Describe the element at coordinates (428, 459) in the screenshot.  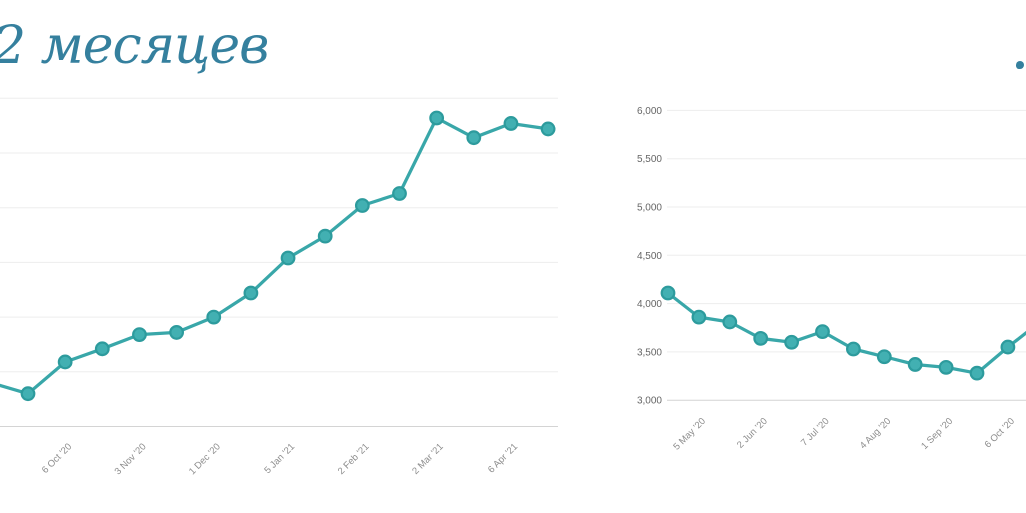
I see `x-axis-label: 2 Mar '21` at that location.